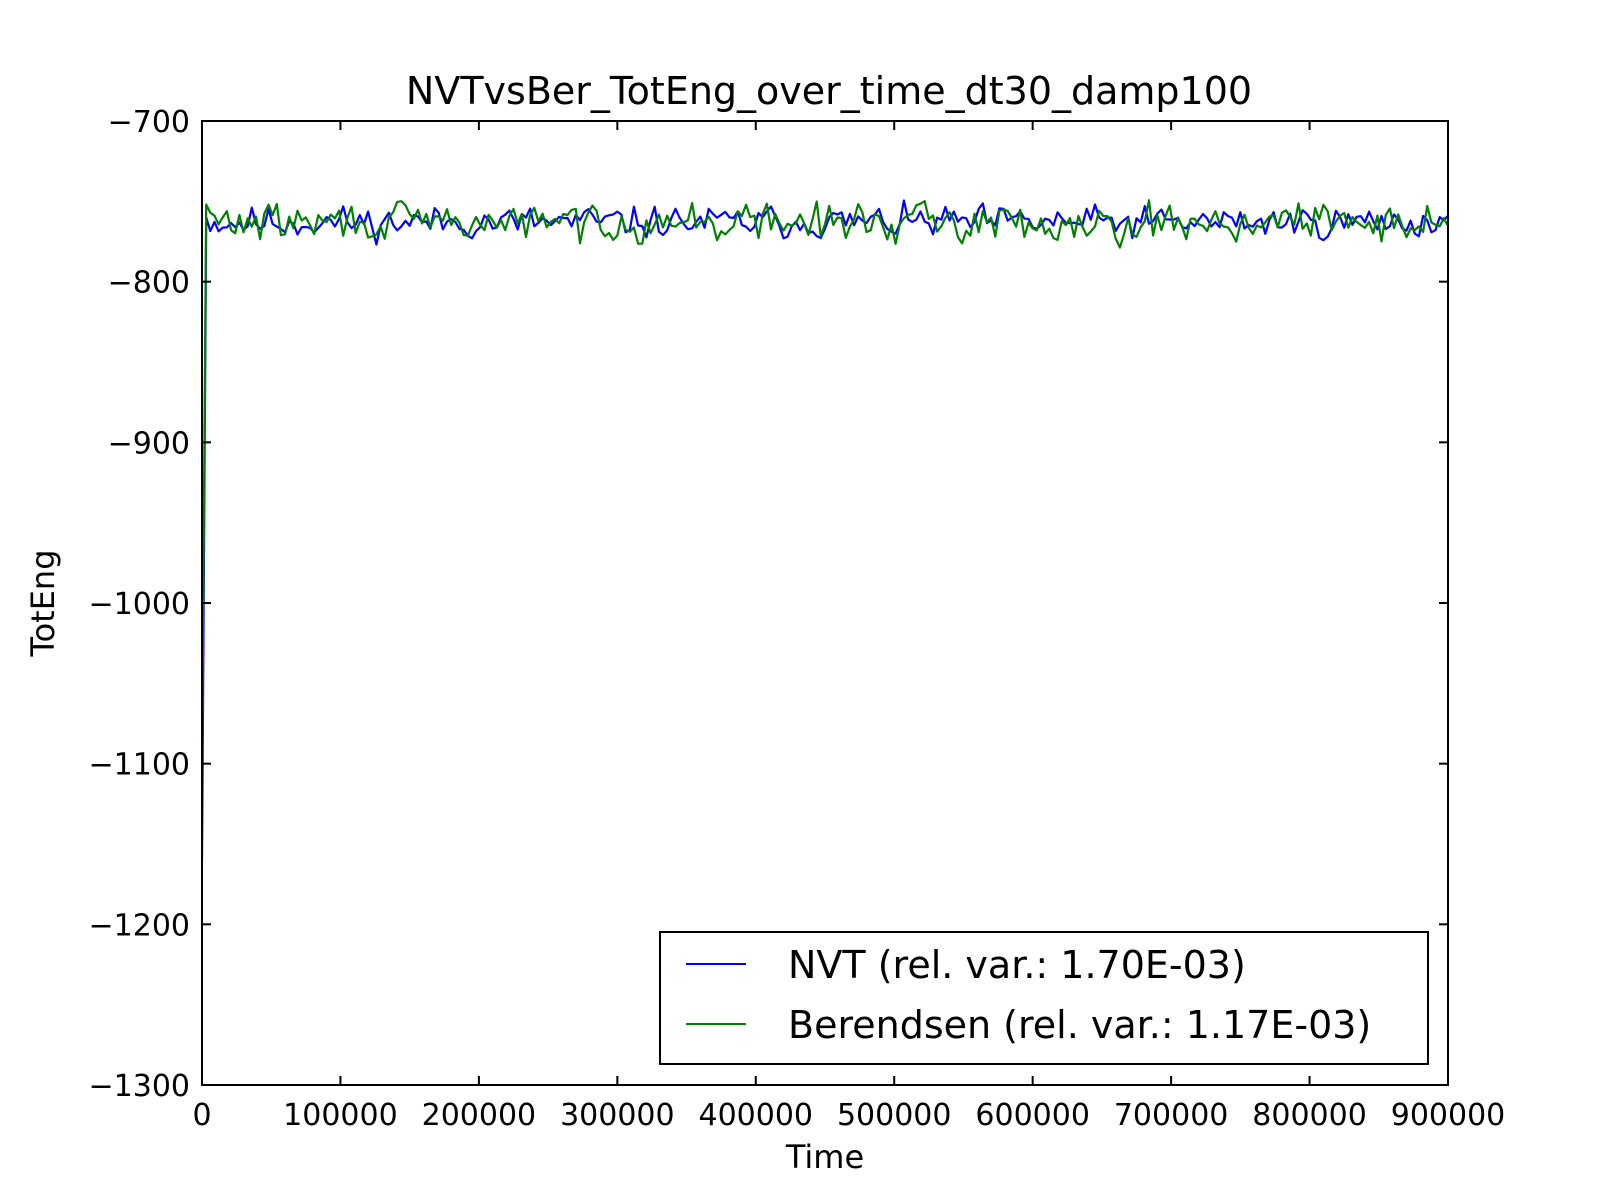  Describe the element at coordinates (139, 1086) in the screenshot. I see `y-tick-label: −1300` at that location.